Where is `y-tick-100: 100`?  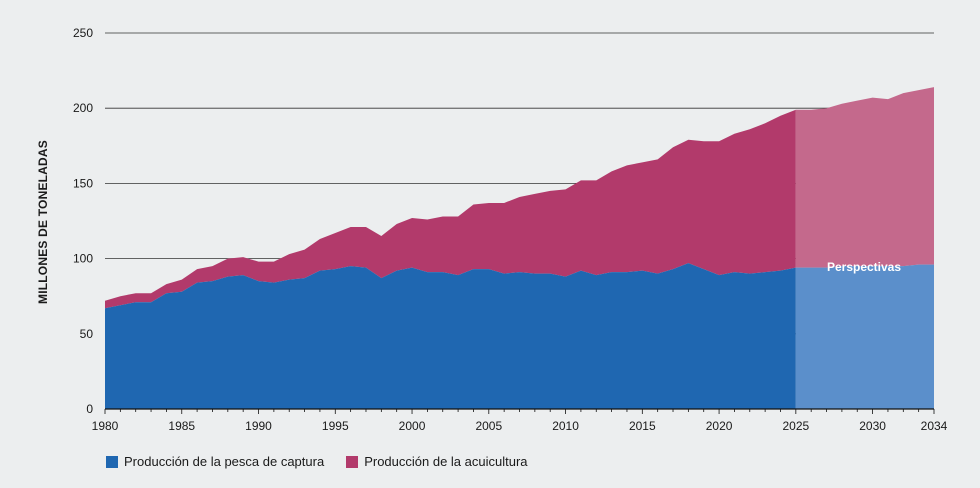 y-tick-100: 100 is located at coordinates (83, 259).